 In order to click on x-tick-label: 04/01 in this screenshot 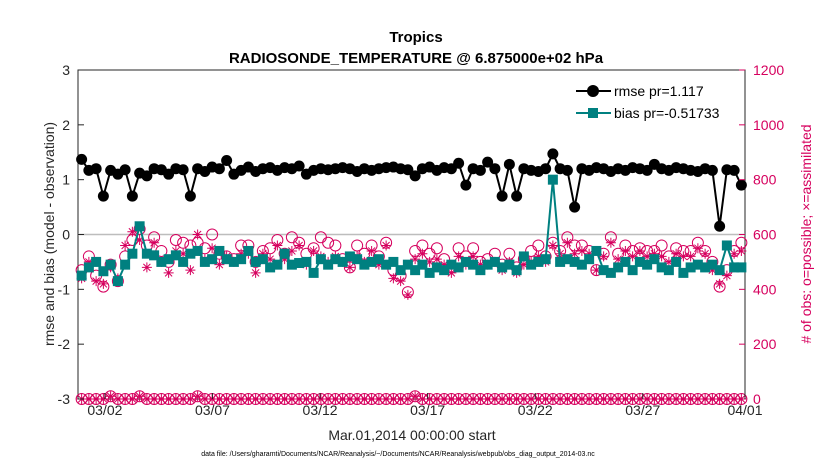, I will do `click(744, 410)`.